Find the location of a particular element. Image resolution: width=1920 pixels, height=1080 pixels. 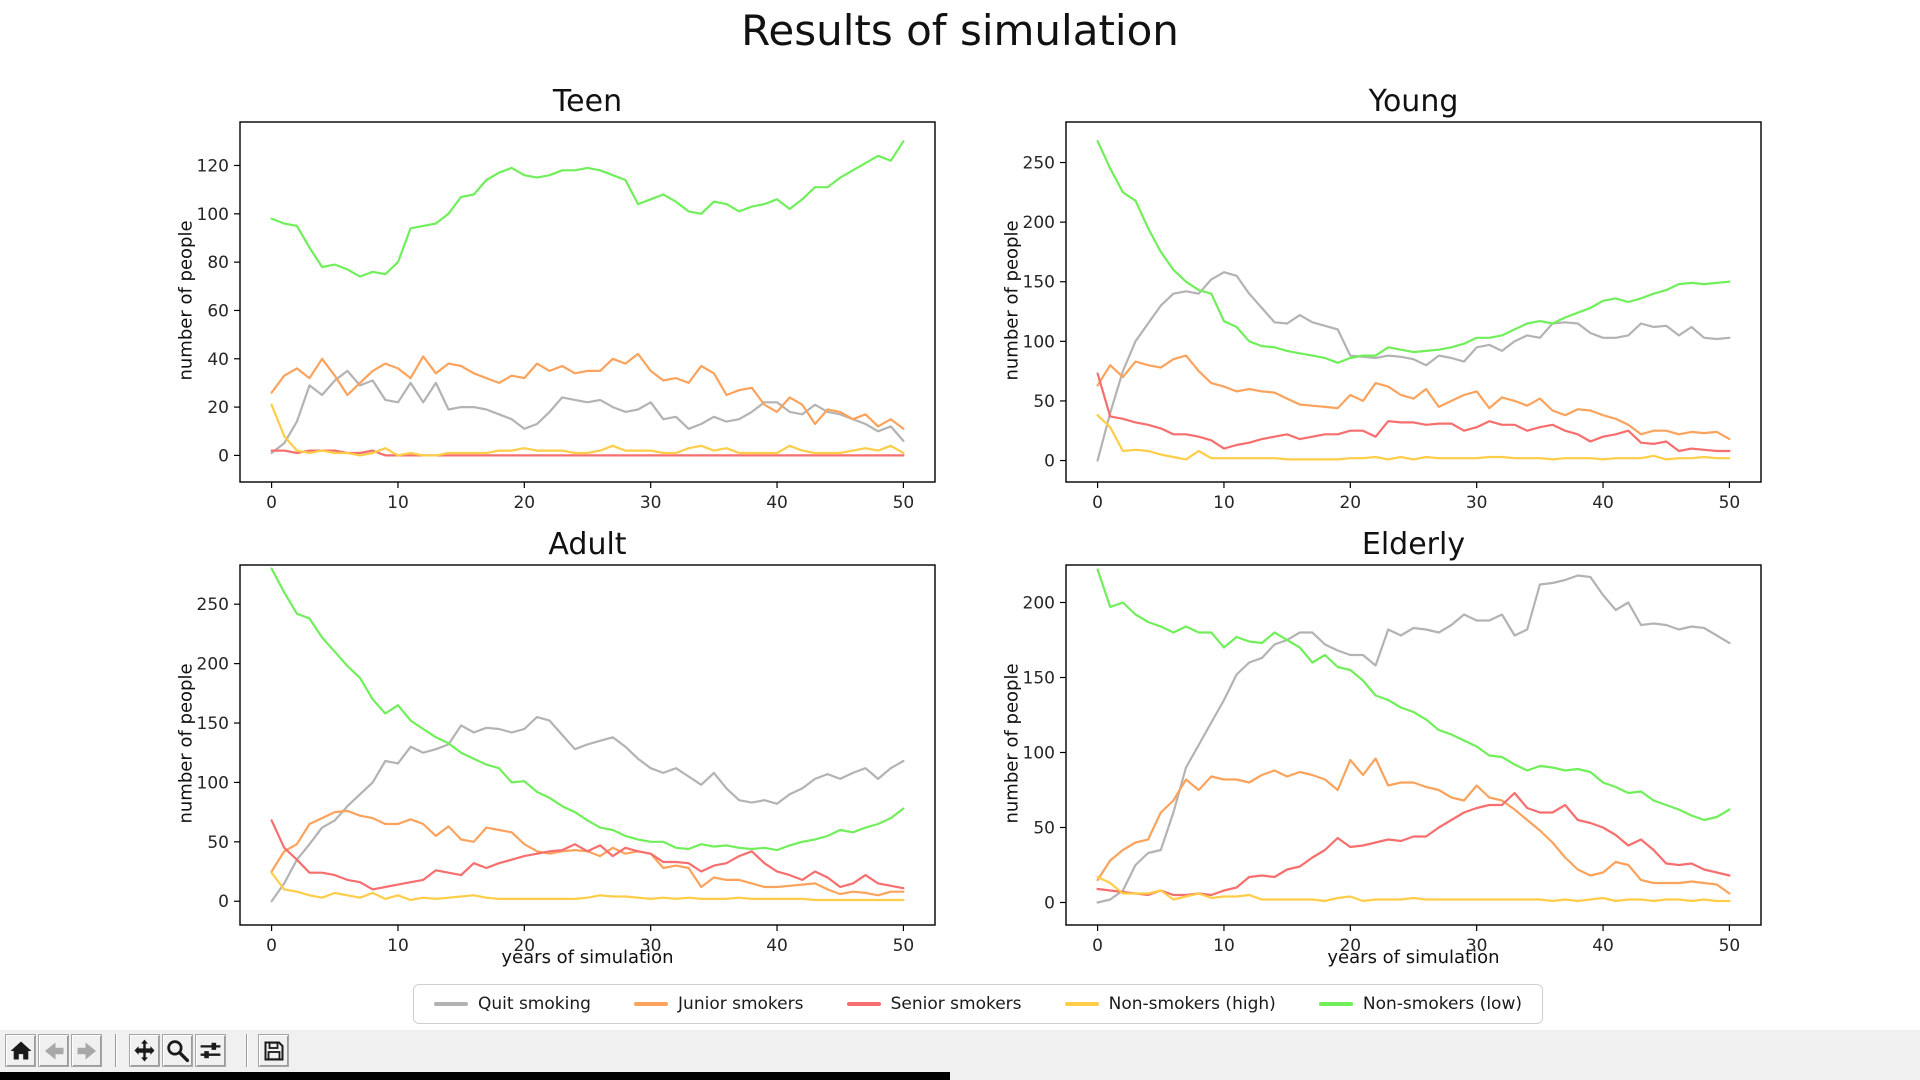

save-button is located at coordinates (273, 1050).